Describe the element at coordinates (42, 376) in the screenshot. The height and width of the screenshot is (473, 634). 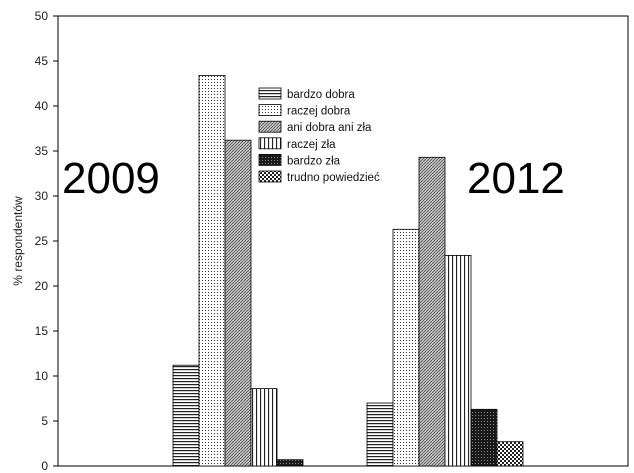
I see `y-tick-label: 10` at that location.